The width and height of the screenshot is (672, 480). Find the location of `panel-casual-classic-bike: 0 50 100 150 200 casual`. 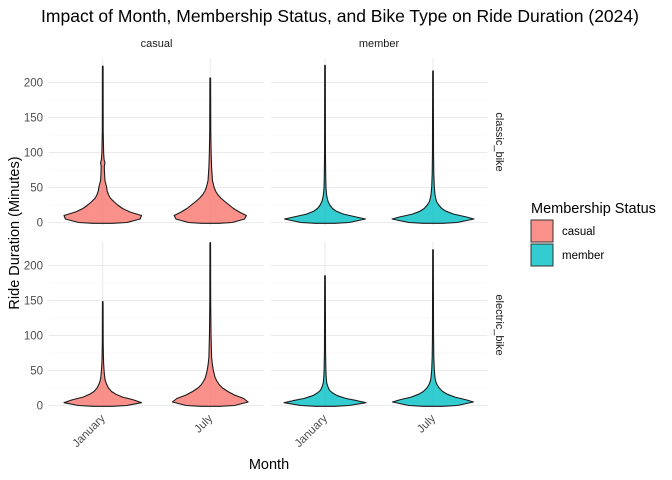

panel-casual-classic-bike: 0 50 100 150 200 casual is located at coordinates (144, 134).